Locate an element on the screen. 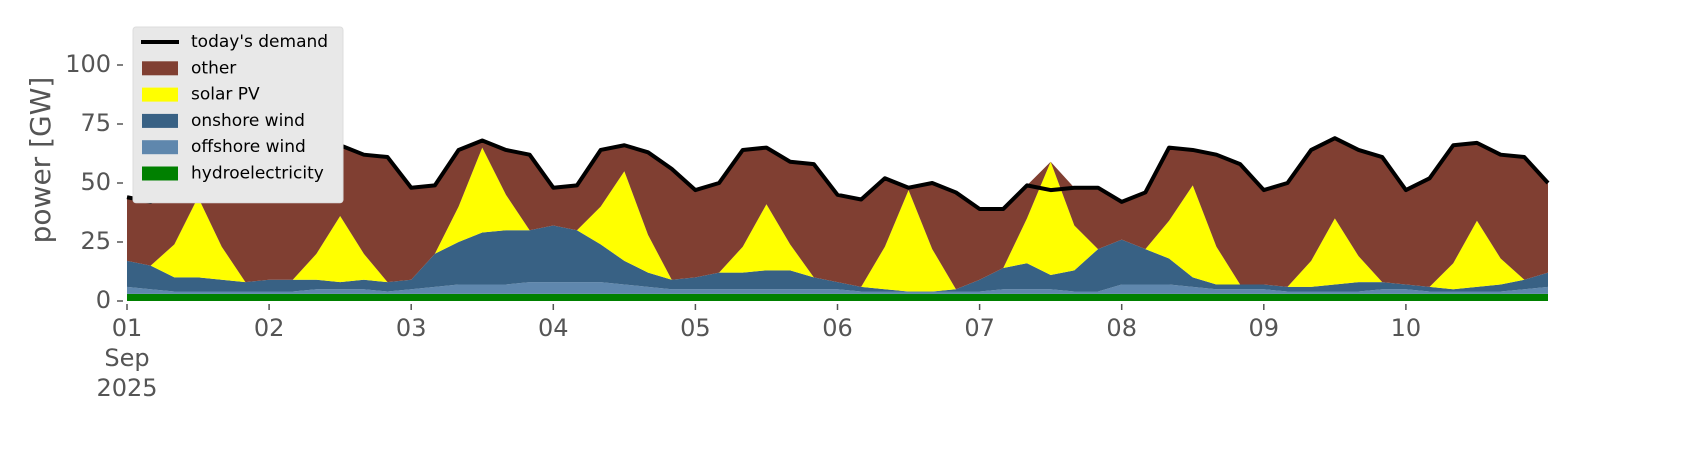 This screenshot has height=464, width=1706. x-tick-label: 03 is located at coordinates (411, 328).